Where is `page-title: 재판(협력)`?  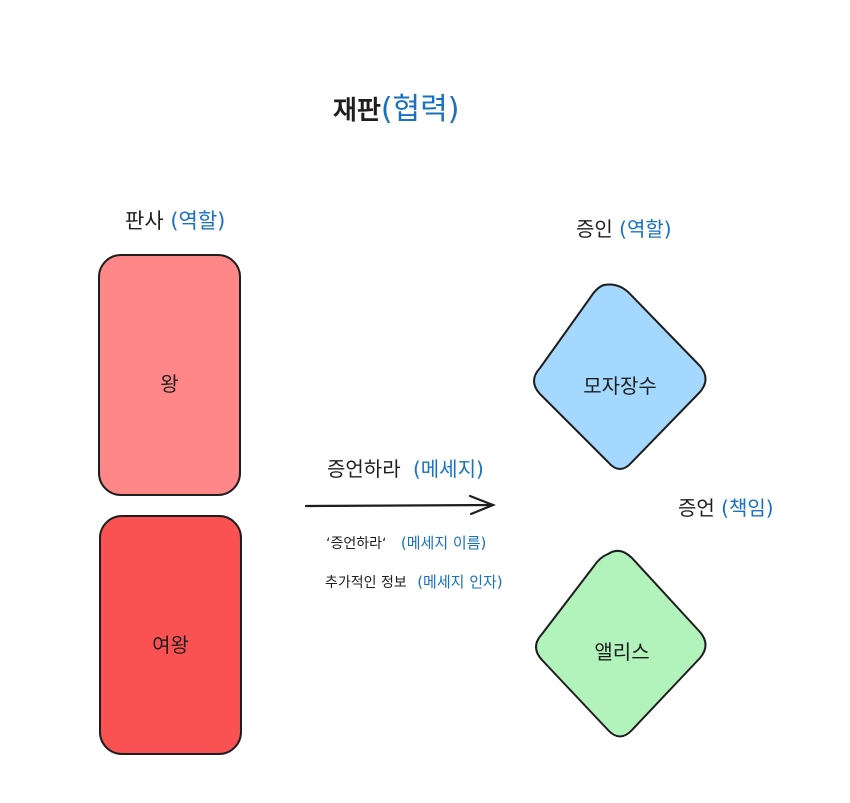
page-title: 재판(협력) is located at coordinates (396, 106).